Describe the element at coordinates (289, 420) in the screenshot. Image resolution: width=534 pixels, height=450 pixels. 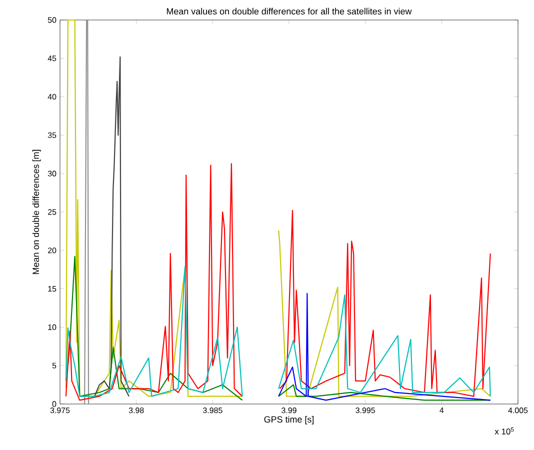
I see `x-axis-title: GPS time [s]` at that location.